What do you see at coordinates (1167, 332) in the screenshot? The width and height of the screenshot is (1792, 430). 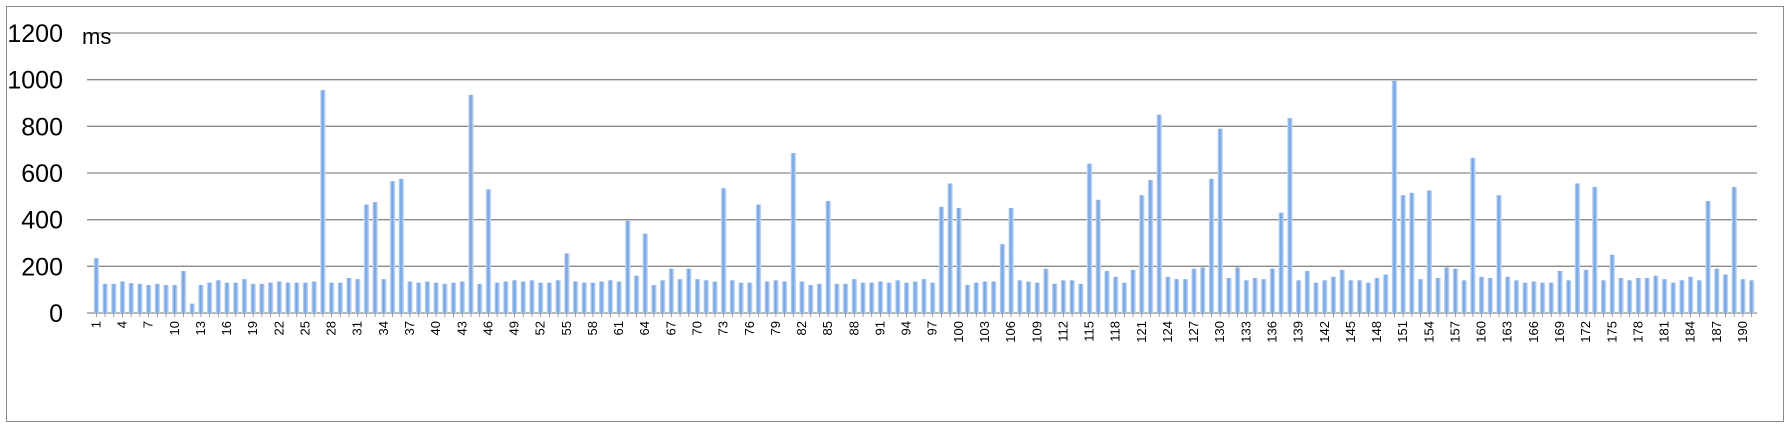 I see `x-tick-label: 124` at bounding box center [1167, 332].